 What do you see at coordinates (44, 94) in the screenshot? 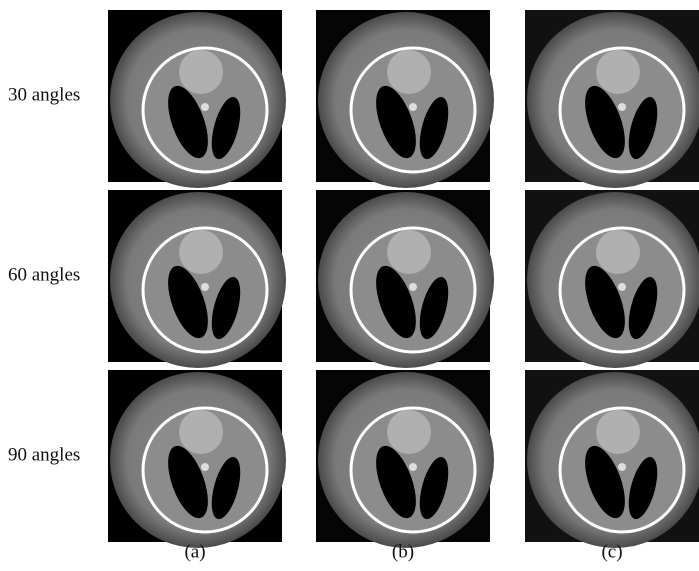
I see `row-label: 30 angles` at bounding box center [44, 94].